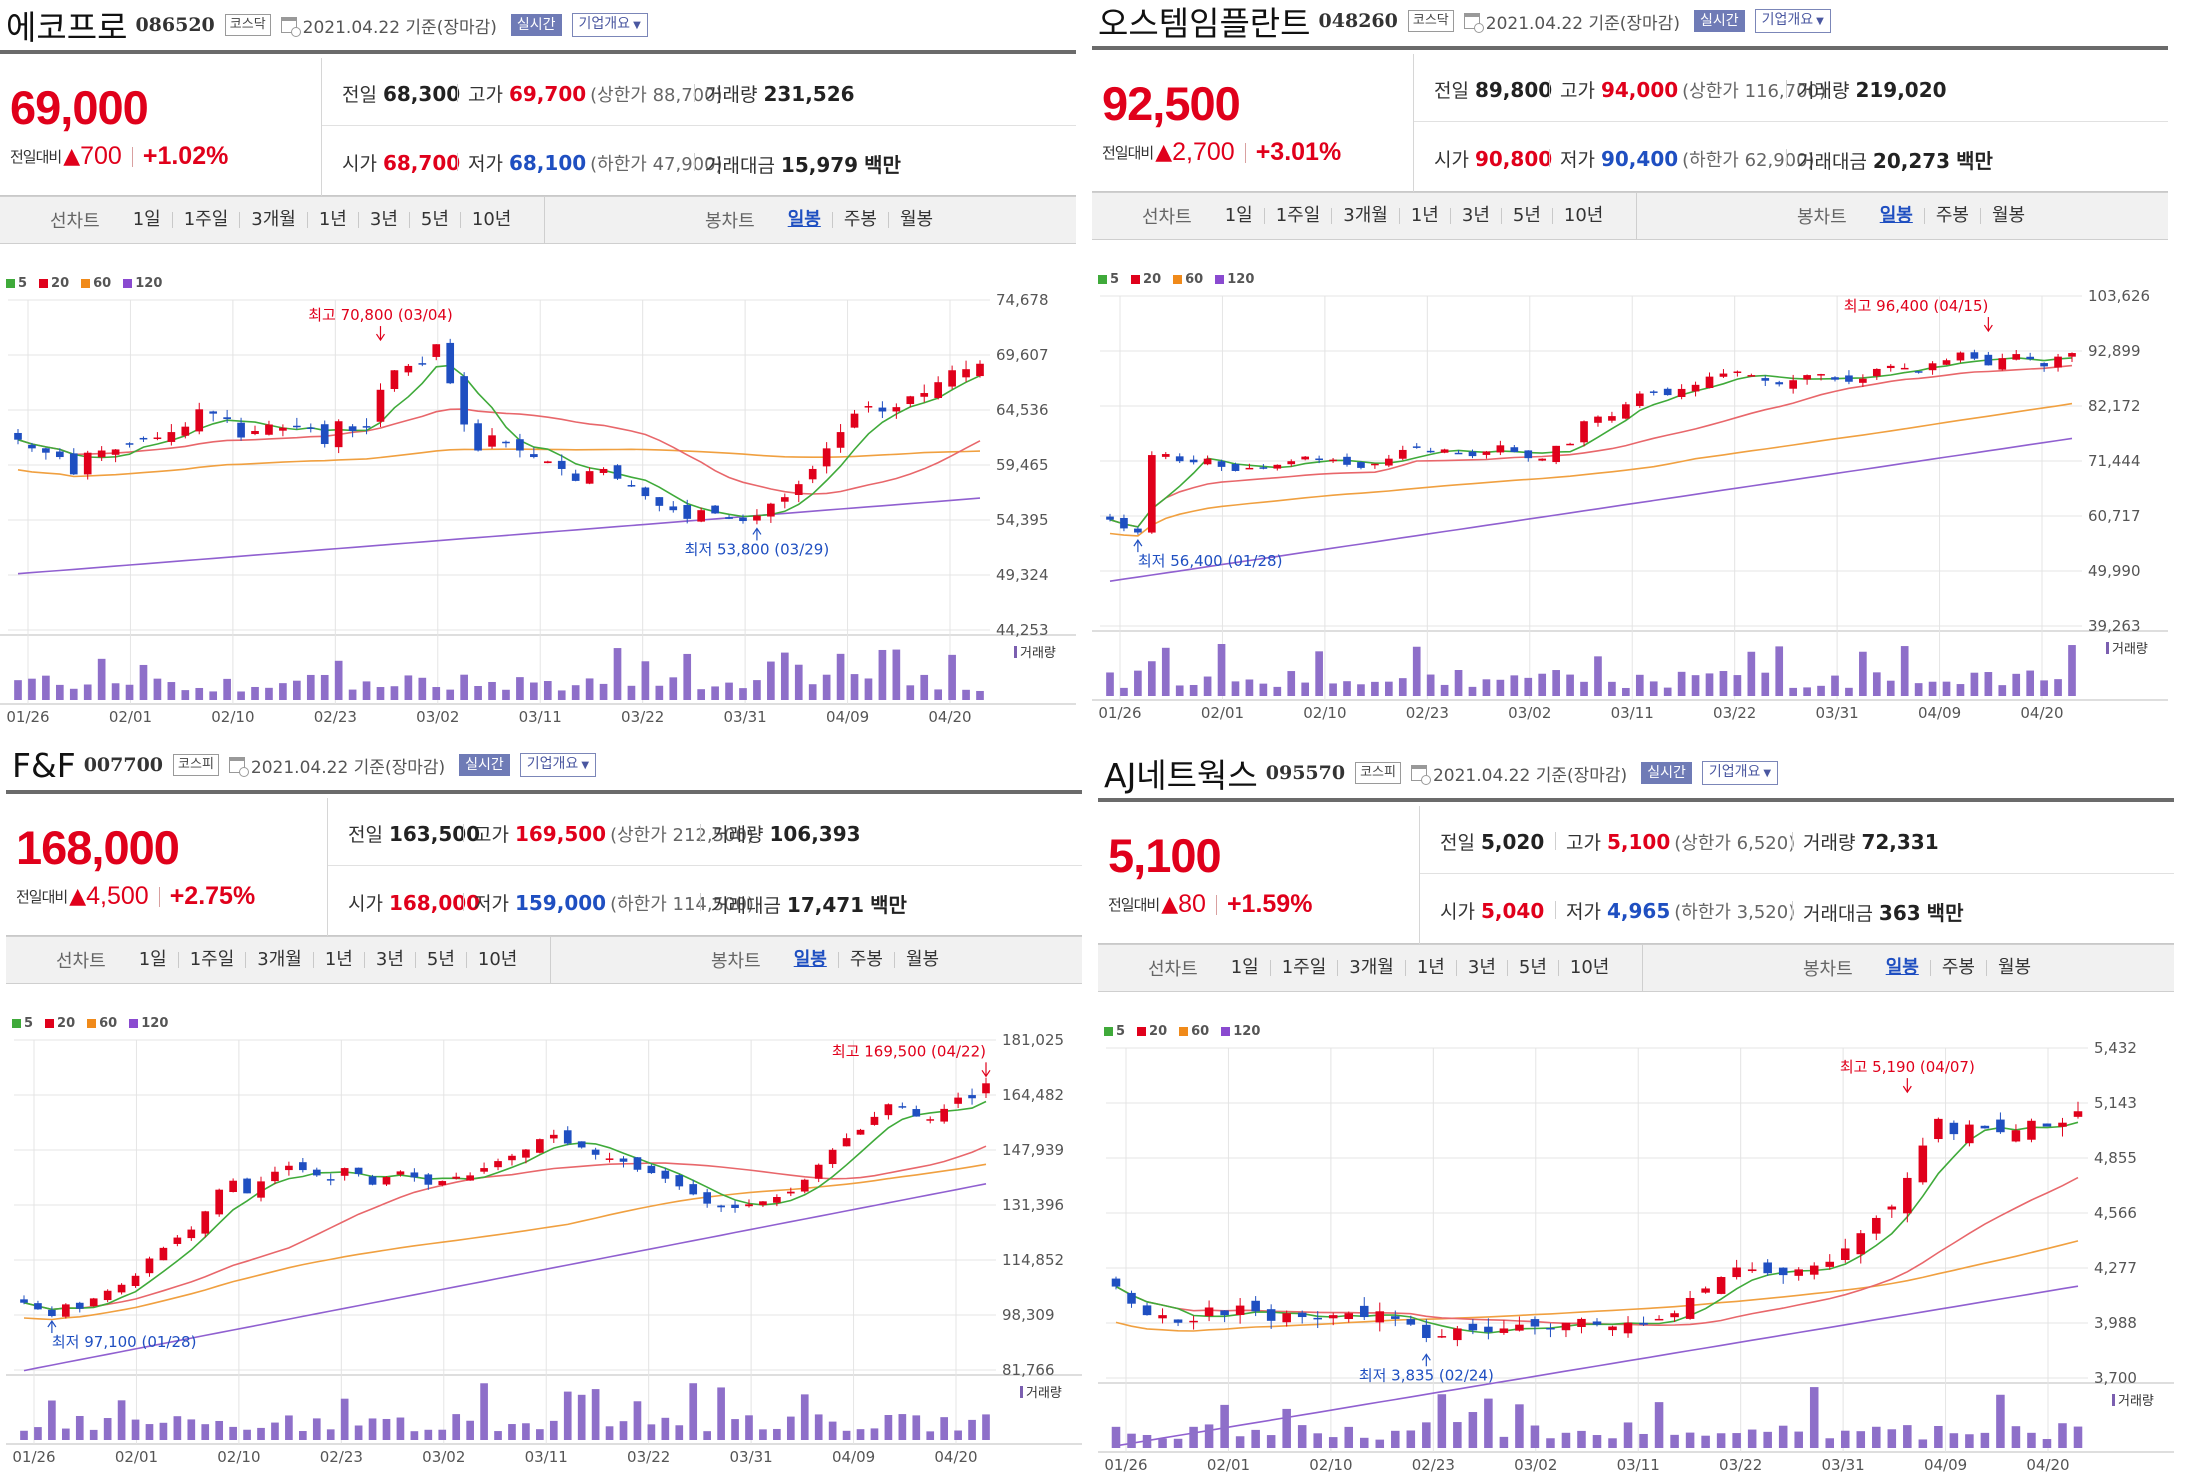  What do you see at coordinates (1102, 279) in the screenshot?
I see `legend-swatch` at bounding box center [1102, 279].